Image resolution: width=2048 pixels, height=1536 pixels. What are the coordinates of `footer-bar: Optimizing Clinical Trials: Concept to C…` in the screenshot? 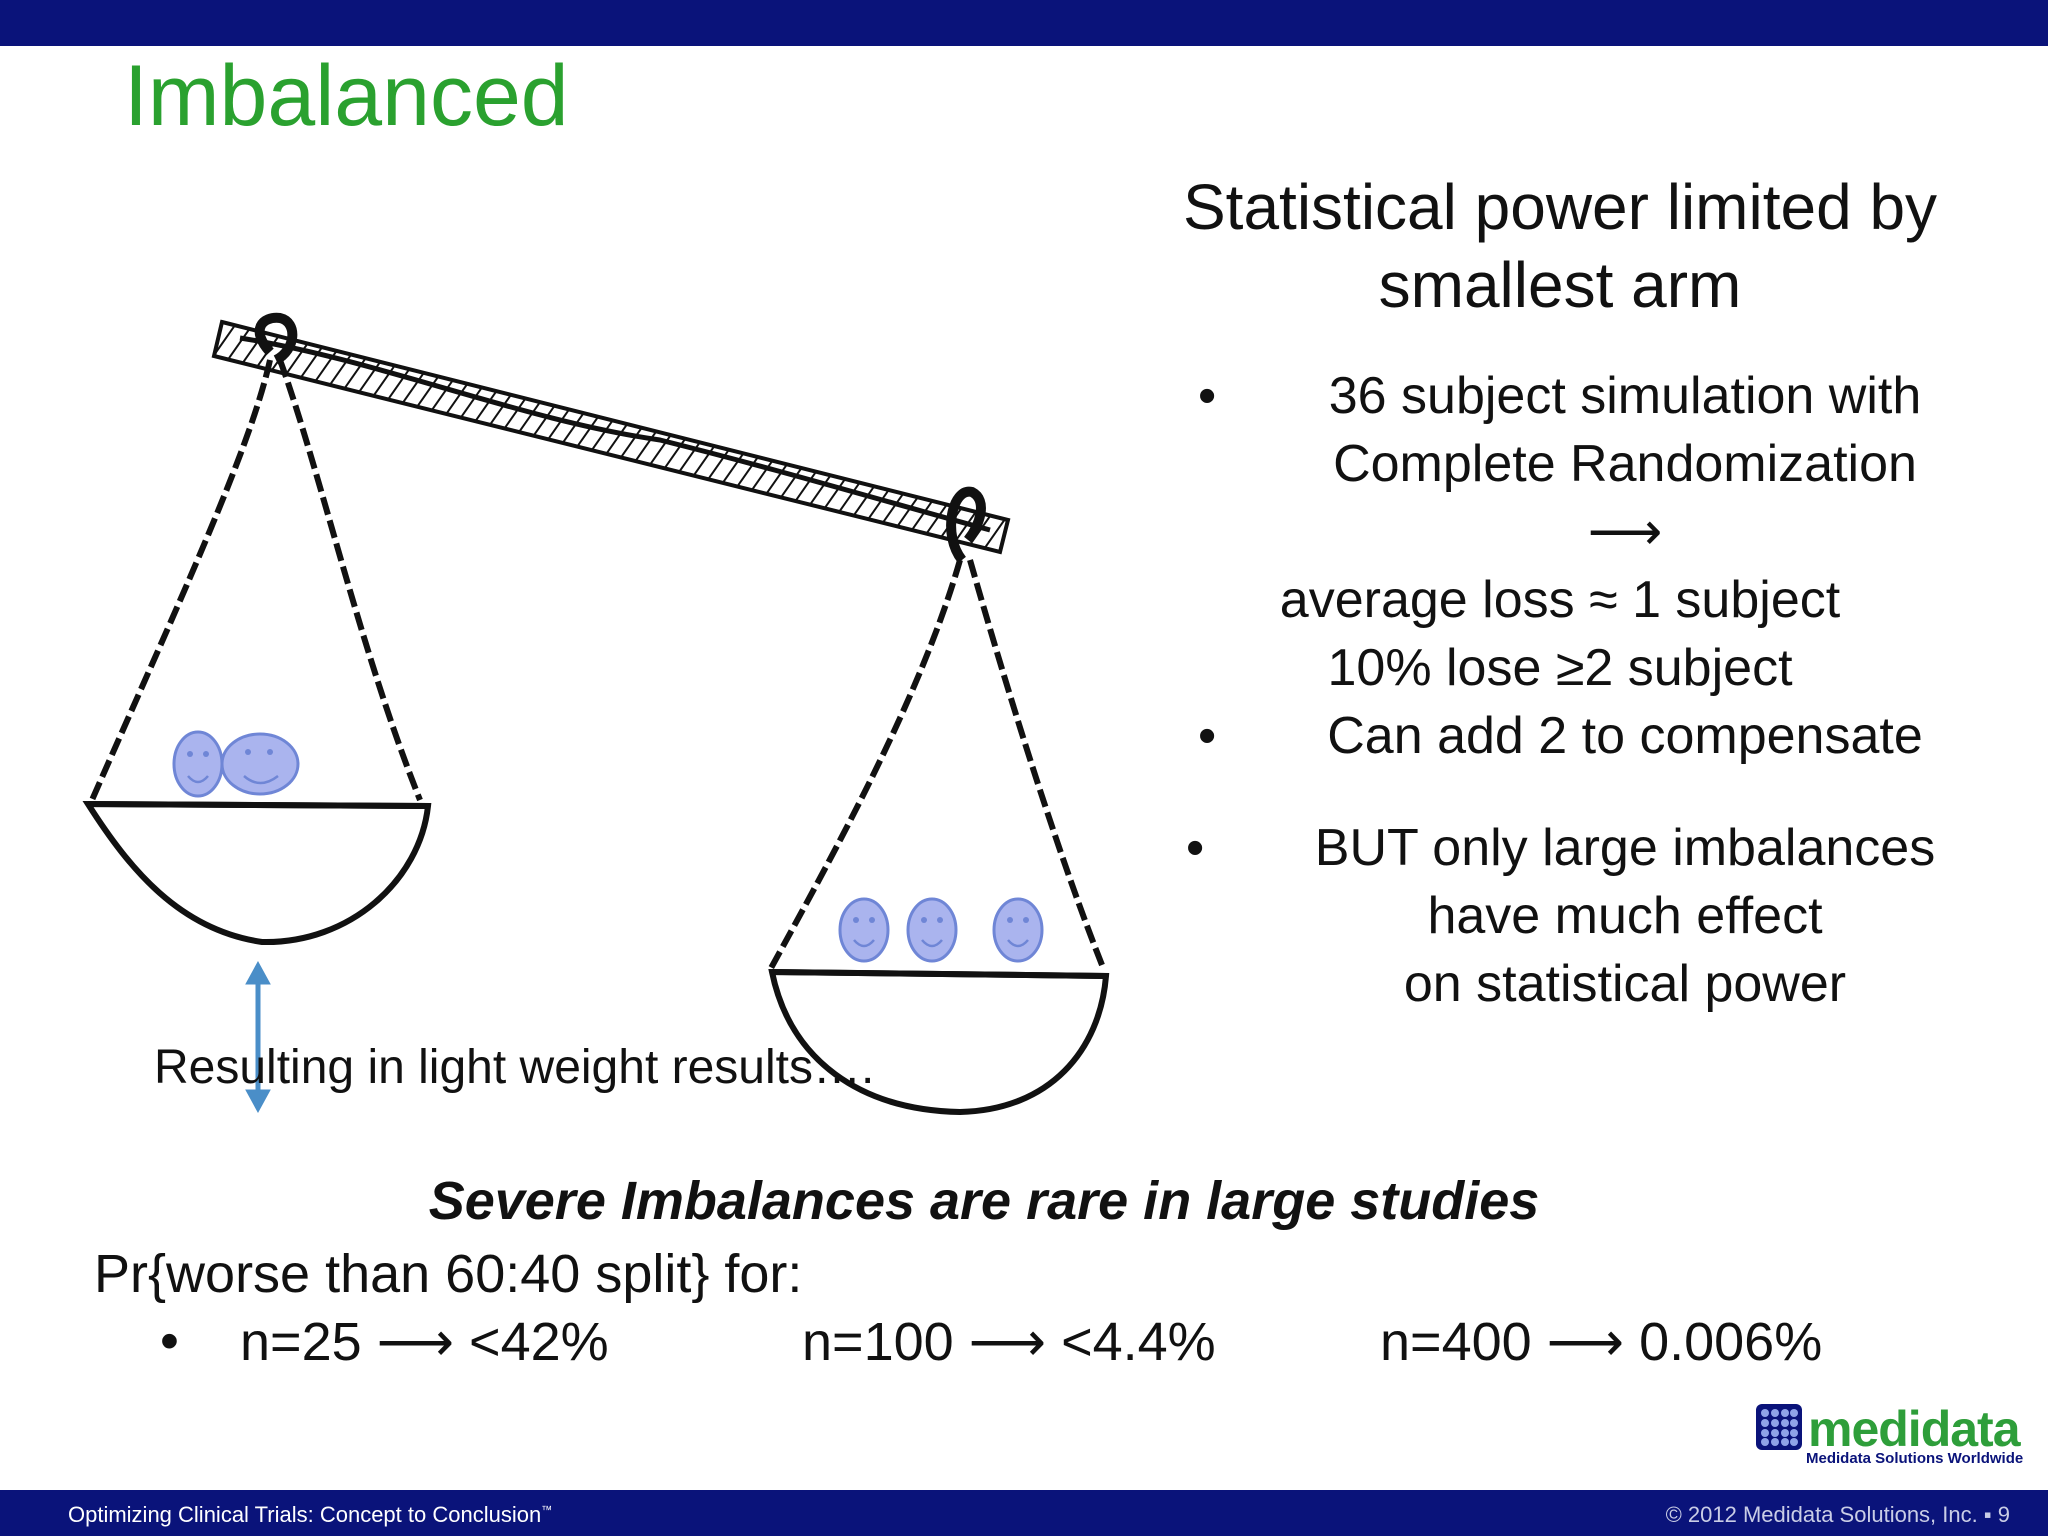 It's located at (1024, 1513).